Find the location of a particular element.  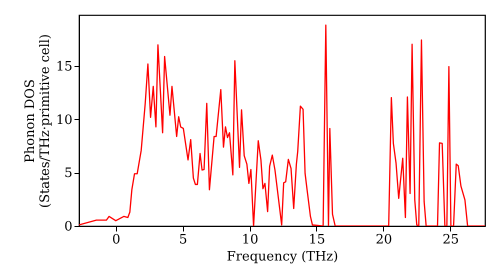

x-tick-label: 5 is located at coordinates (183, 240).